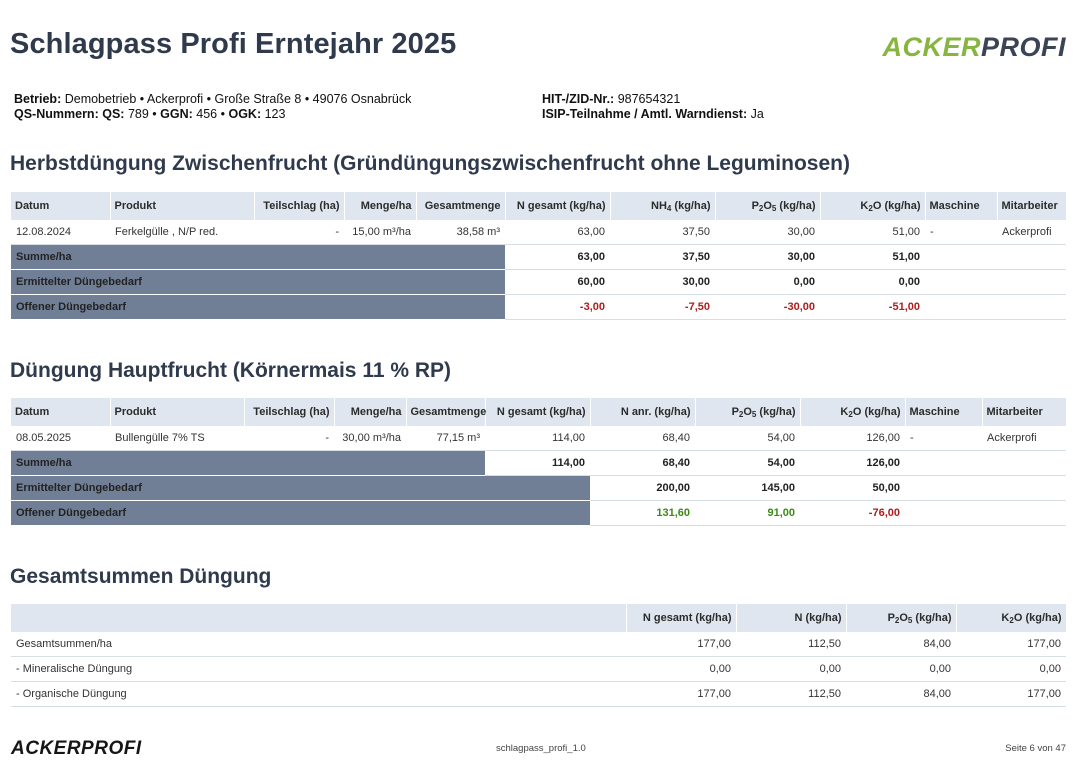  I want to click on ermittelt-k: 0,00, so click(872, 282).